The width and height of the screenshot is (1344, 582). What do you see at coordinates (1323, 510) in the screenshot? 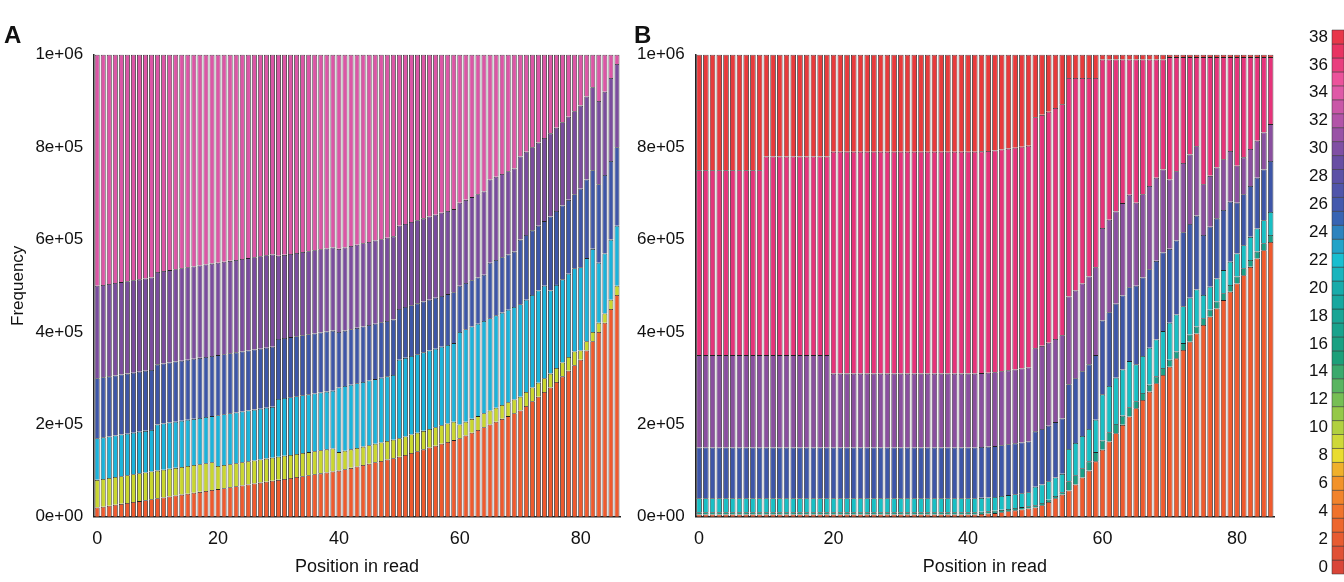
I see `color-bar-label: 4` at bounding box center [1323, 510].